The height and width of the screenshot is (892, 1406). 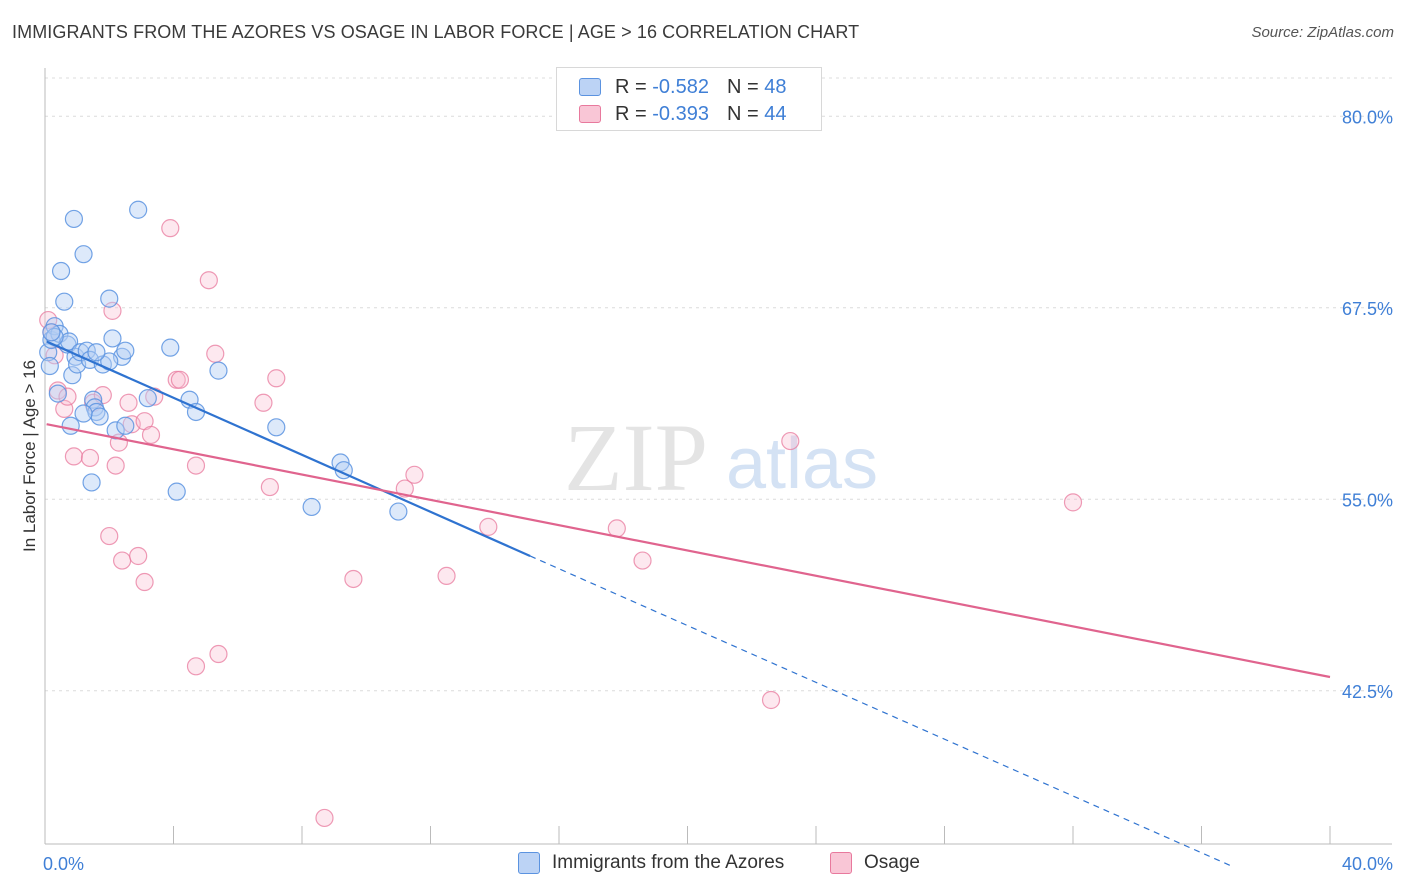 What do you see at coordinates (1367, 500) in the screenshot?
I see `y-tick-label: 55.0%` at bounding box center [1367, 500].